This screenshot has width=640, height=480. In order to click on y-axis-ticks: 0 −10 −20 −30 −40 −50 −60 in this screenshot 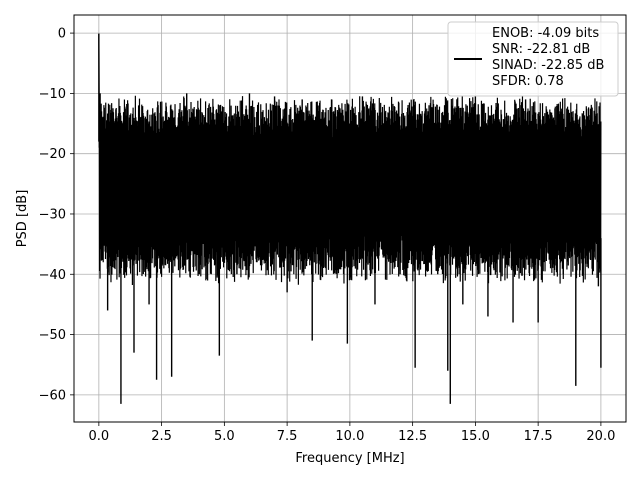, I will do `click(56, 215)`.